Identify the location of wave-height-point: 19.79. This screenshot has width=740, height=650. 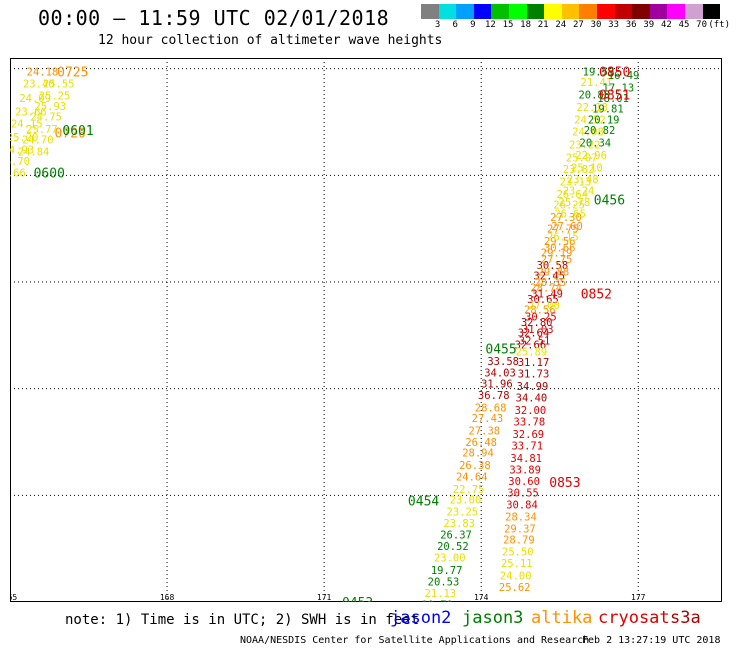
(437, 601).